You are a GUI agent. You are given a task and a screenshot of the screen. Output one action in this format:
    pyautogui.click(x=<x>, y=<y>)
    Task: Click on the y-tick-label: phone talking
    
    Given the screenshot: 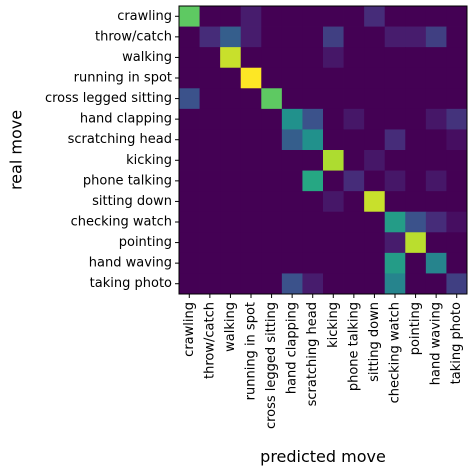 What is the action you would take?
    pyautogui.click(x=127, y=180)
    